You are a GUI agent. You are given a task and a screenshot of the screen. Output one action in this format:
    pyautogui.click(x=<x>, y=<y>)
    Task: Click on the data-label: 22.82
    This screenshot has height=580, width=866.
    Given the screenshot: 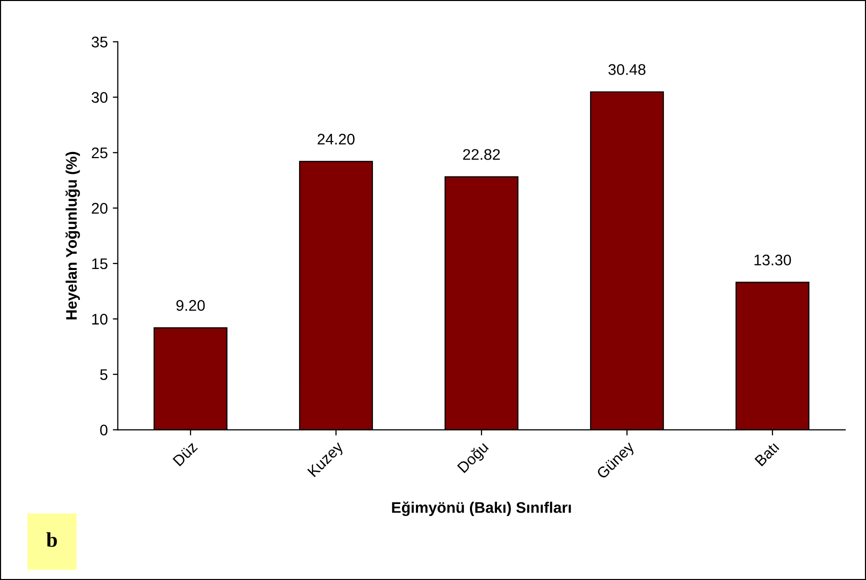 What is the action you would take?
    pyautogui.click(x=481, y=154)
    